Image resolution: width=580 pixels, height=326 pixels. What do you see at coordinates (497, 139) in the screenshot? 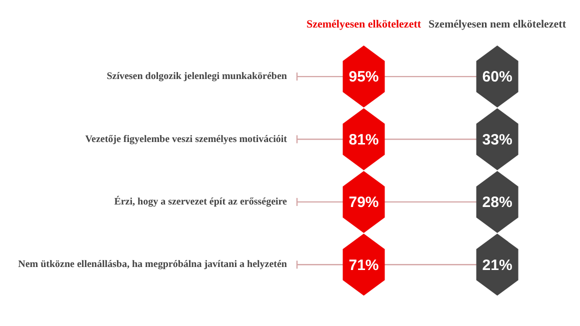
I see `data-label: 33%` at bounding box center [497, 139].